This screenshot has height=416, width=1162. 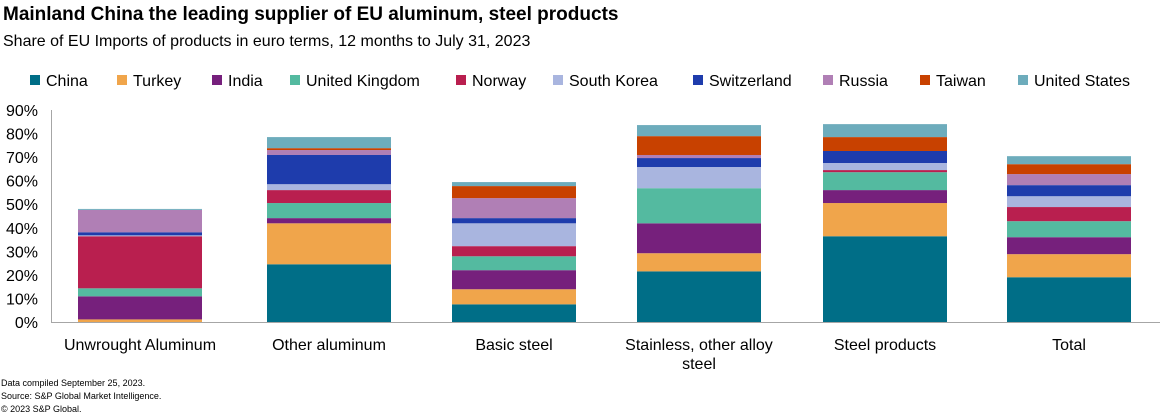 I want to click on y-tick-label: 10%, so click(x=22, y=299).